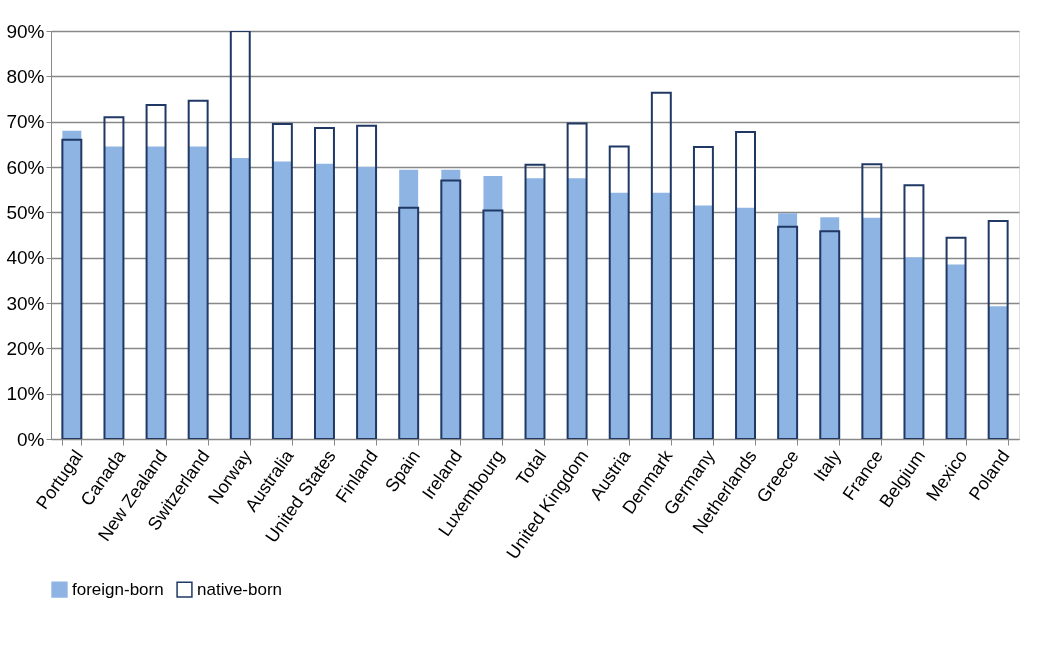 The height and width of the screenshot is (650, 1061). Describe the element at coordinates (25, 394) in the screenshot. I see `y-tick-label: 10%` at that location.